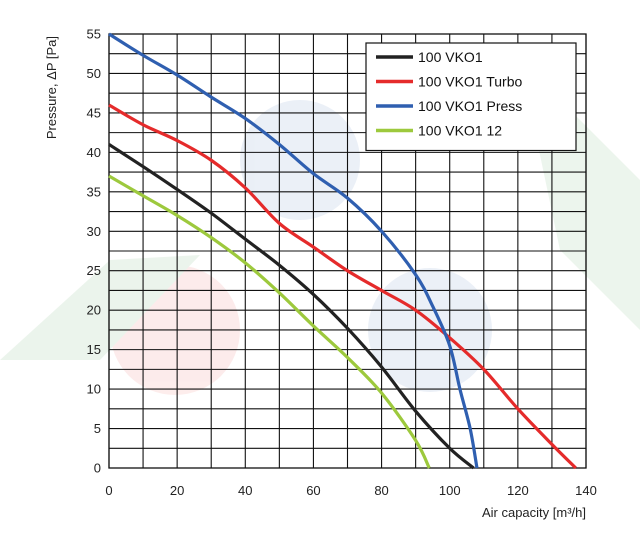 The width and height of the screenshot is (640, 550). I want to click on legend-box, so click(471, 97).